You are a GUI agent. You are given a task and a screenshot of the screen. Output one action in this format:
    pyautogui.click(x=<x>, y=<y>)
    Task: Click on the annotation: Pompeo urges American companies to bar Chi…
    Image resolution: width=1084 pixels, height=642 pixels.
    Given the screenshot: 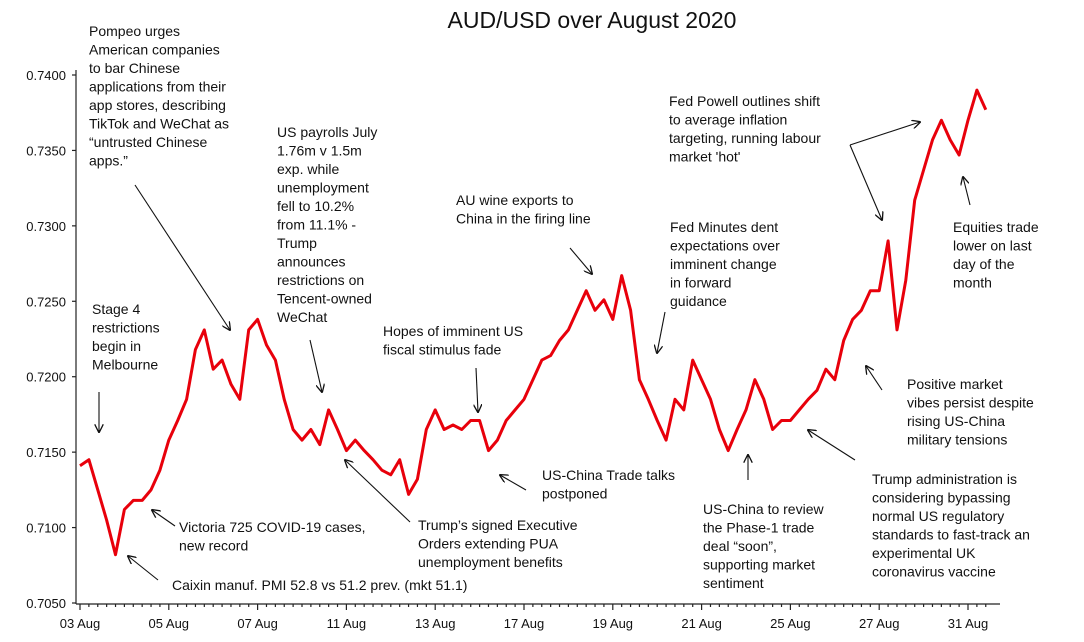 What is the action you would take?
    pyautogui.click(x=159, y=96)
    